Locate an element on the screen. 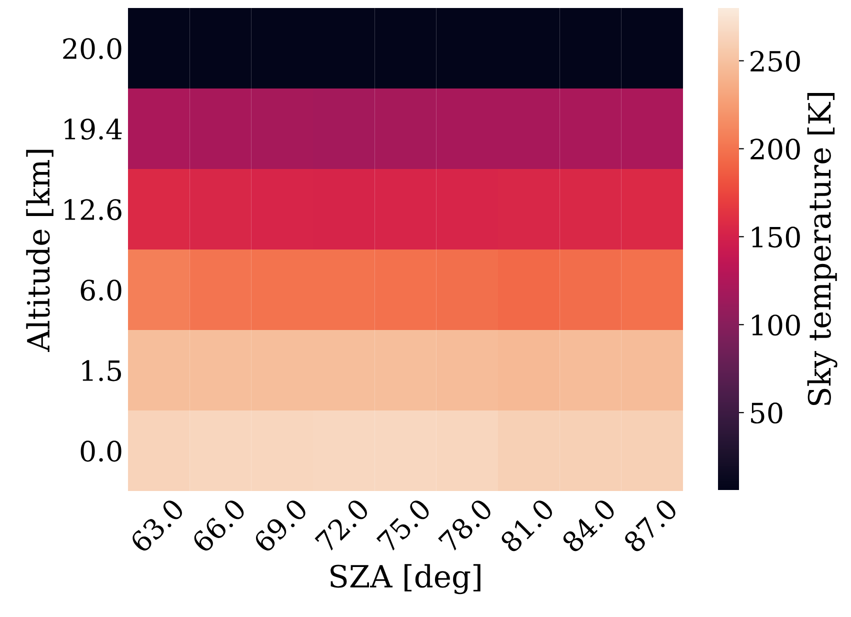  color-bar-title: Sky temperature [K] is located at coordinates (822, 249).